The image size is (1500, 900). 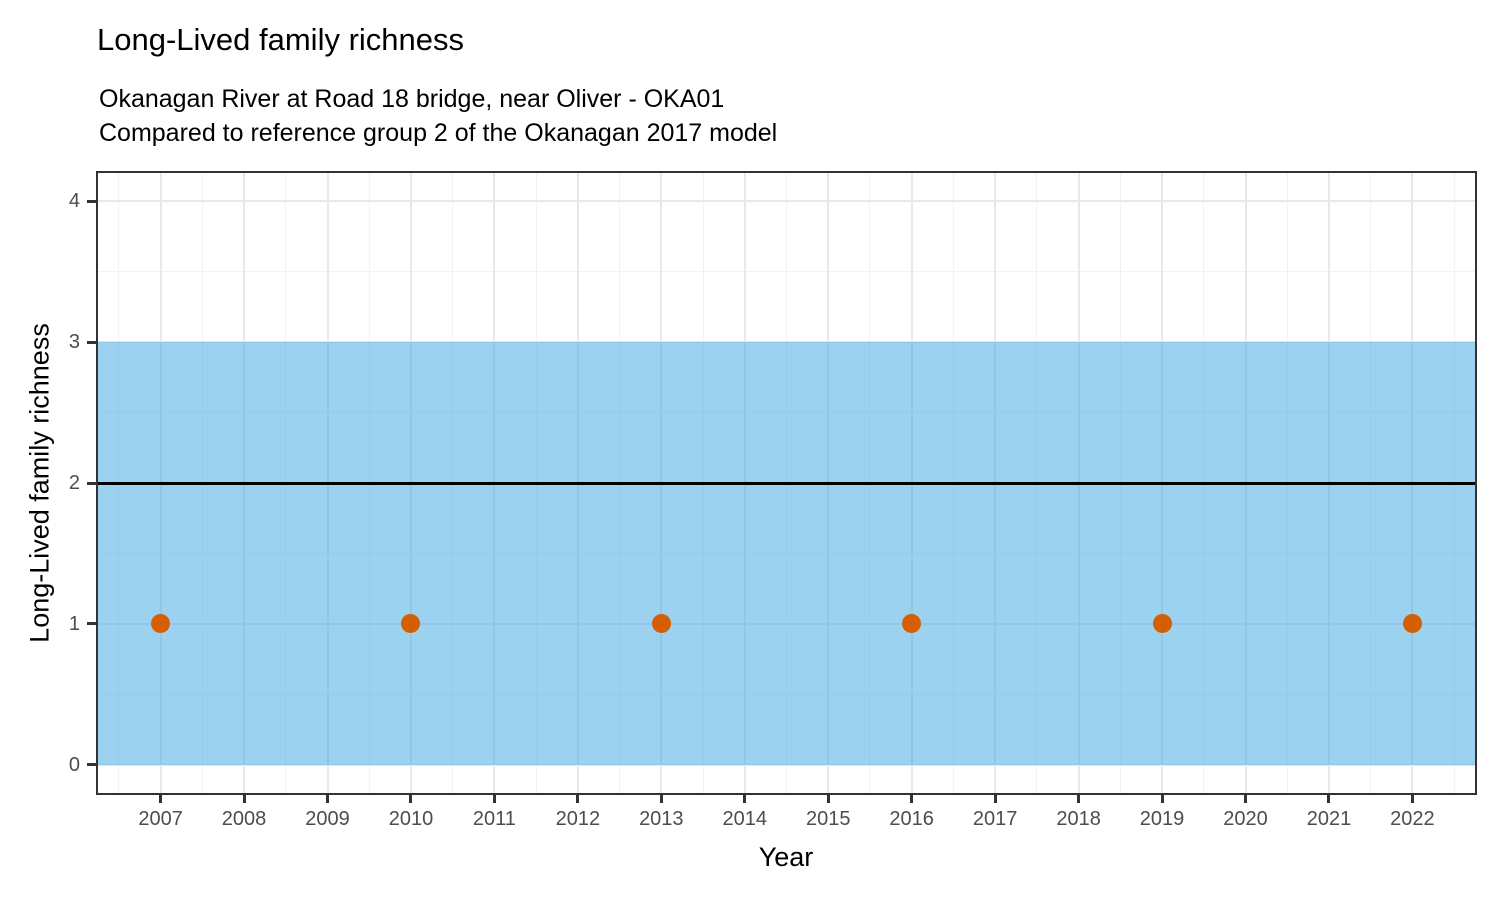 What do you see at coordinates (745, 819) in the screenshot?
I see `x-tick-label: 2014` at bounding box center [745, 819].